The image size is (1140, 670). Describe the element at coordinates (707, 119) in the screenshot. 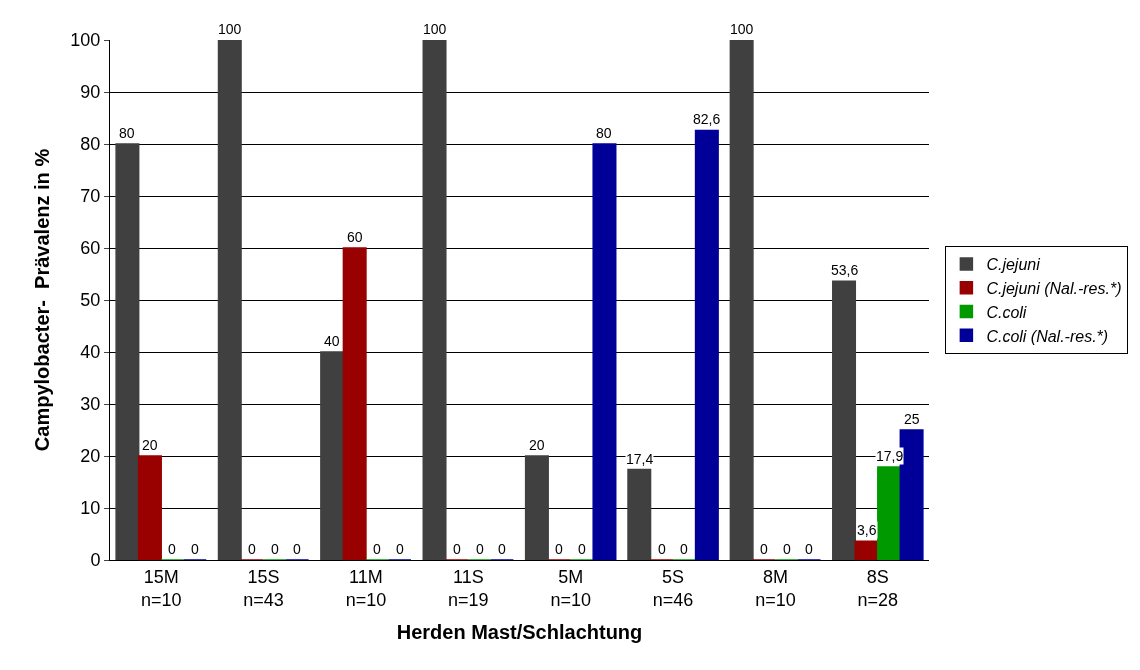

I see `data-label: 82,6` at that location.